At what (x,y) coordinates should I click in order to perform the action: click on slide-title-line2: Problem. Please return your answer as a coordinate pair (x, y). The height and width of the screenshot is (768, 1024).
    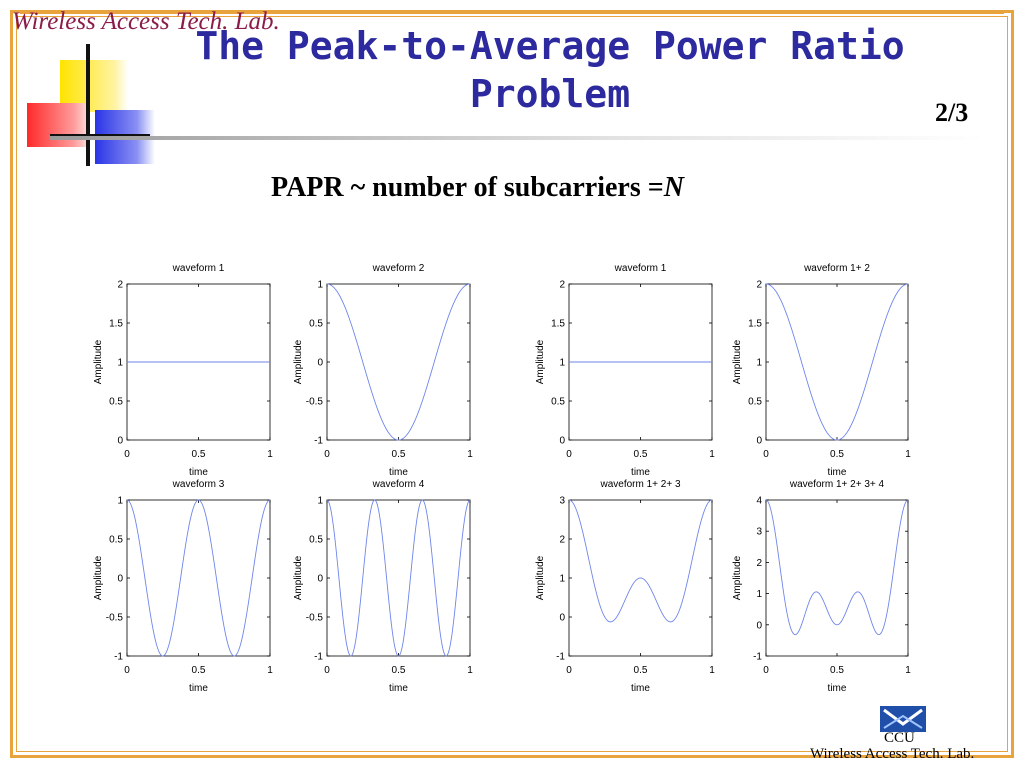
    Looking at the image, I should click on (550, 94).